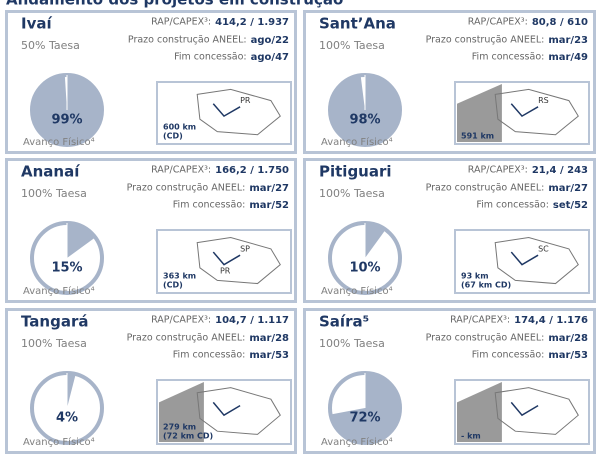 The height and width of the screenshot is (456, 600). What do you see at coordinates (66, 268) in the screenshot?
I see `pie-label: 15%` at bounding box center [66, 268].